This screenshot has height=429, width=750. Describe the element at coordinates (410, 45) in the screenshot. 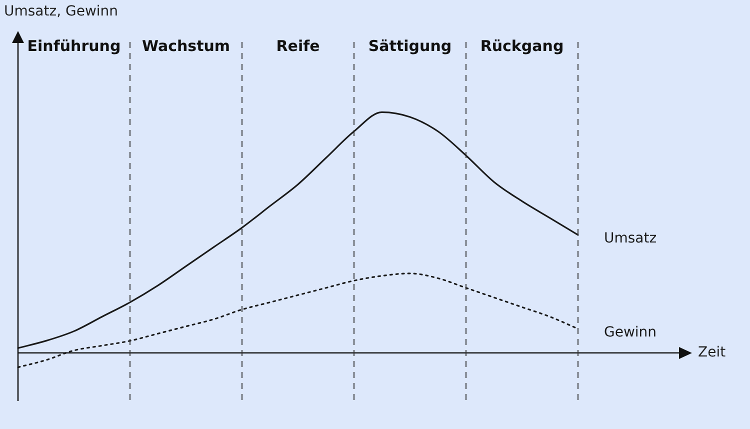

I see `x-tick-label: Sättigung` at that location.